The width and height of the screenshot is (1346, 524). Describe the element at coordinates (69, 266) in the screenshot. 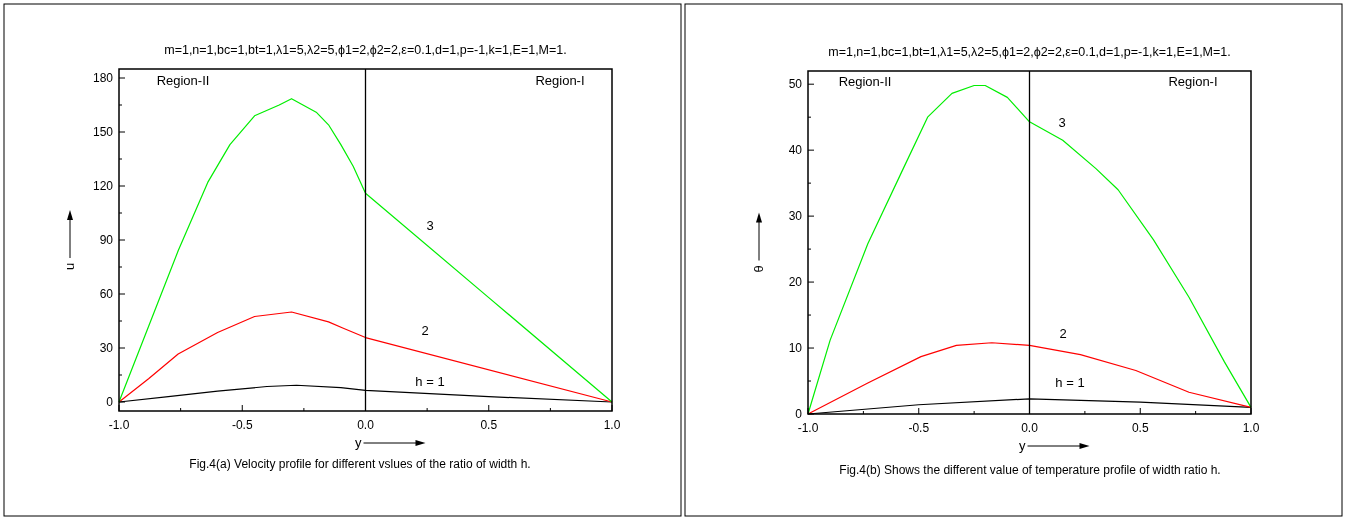

I see `y-axis-title: u` at that location.